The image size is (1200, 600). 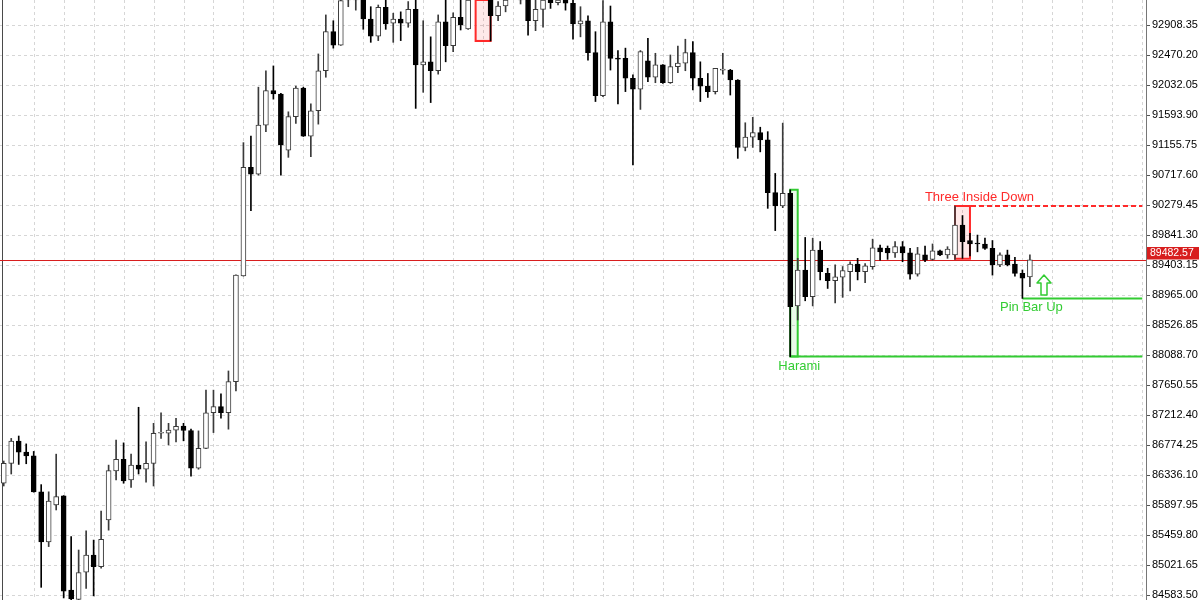 What do you see at coordinates (1175, 54) in the screenshot?
I see `y-tick-label: 92470.20` at bounding box center [1175, 54].